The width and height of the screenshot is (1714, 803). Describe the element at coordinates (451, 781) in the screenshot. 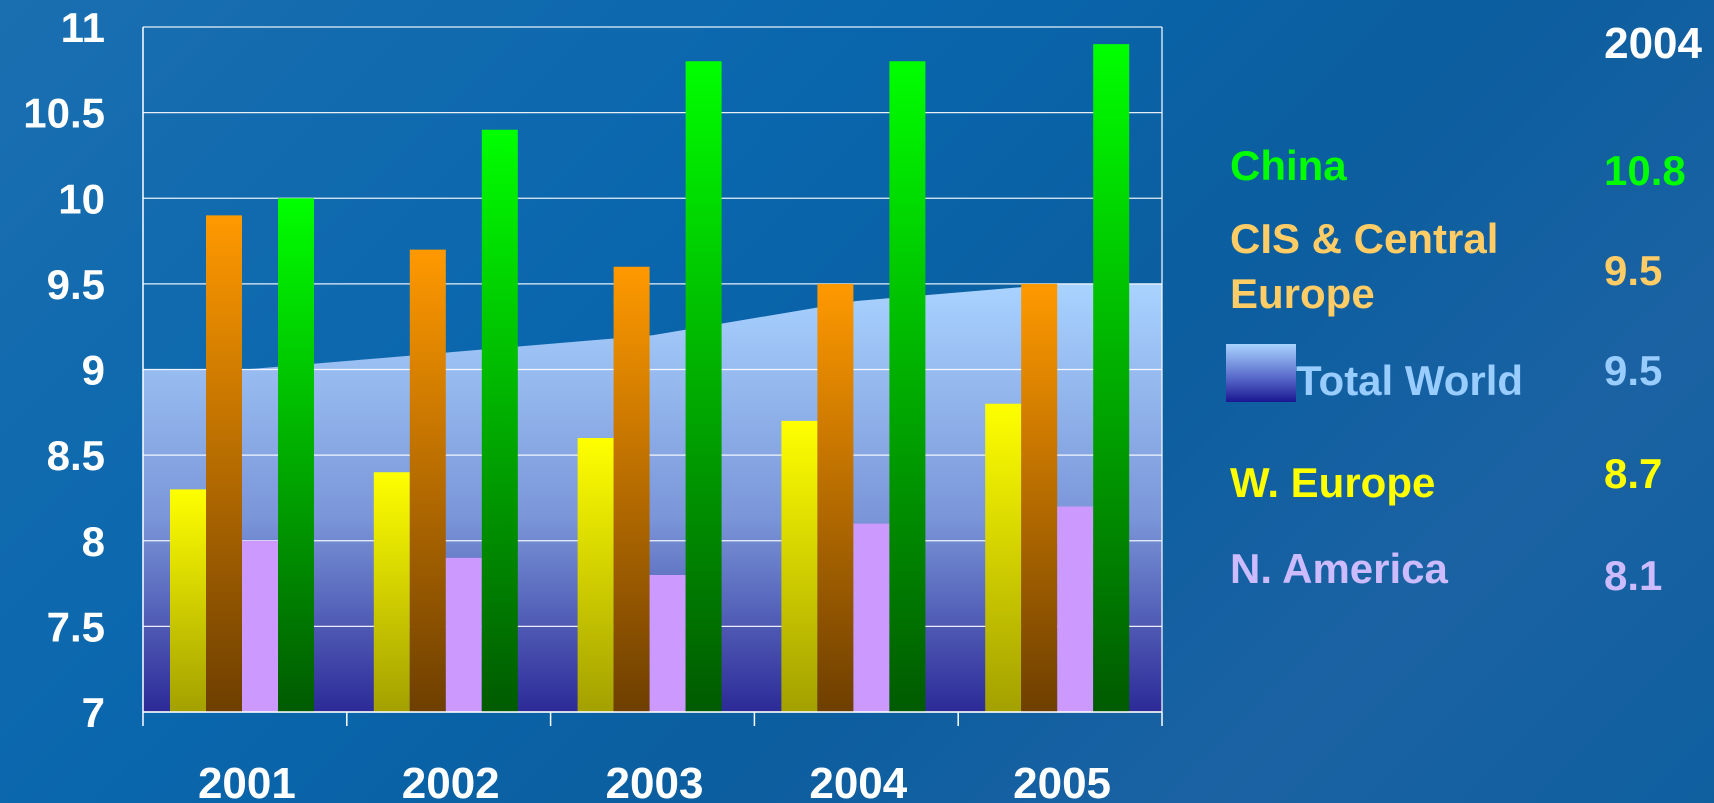

I see `x-tick-label: 2002` at that location.